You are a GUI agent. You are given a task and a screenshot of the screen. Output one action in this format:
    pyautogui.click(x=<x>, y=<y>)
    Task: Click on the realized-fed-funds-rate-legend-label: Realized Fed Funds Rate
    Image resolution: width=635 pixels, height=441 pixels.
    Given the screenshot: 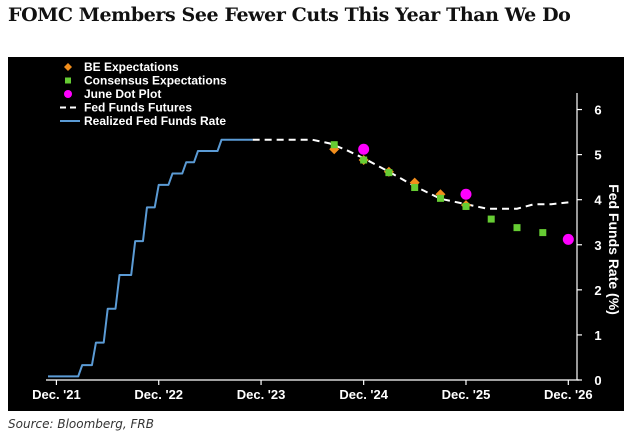 What is the action you would take?
    pyautogui.click(x=155, y=121)
    